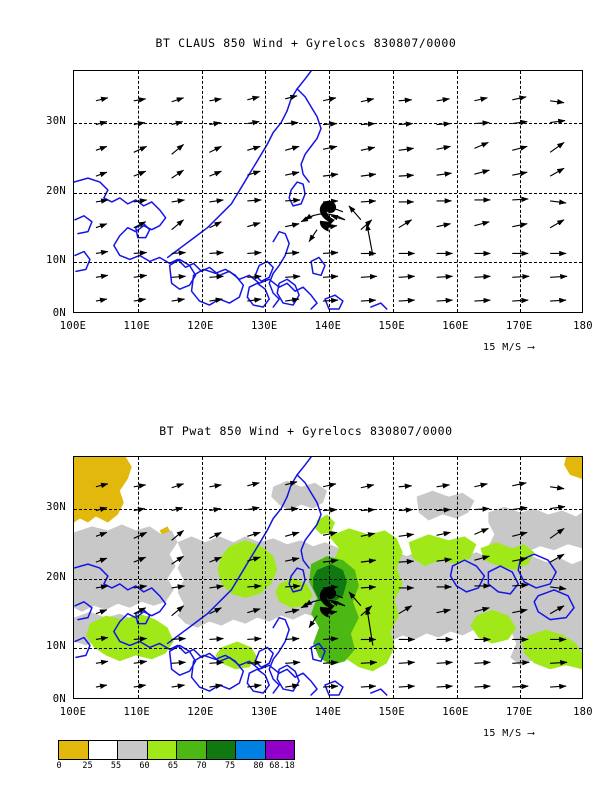 The image size is (612, 792). What do you see at coordinates (73, 712) in the screenshot?
I see `xtick-100E-pwat: 100E` at bounding box center [73, 712].